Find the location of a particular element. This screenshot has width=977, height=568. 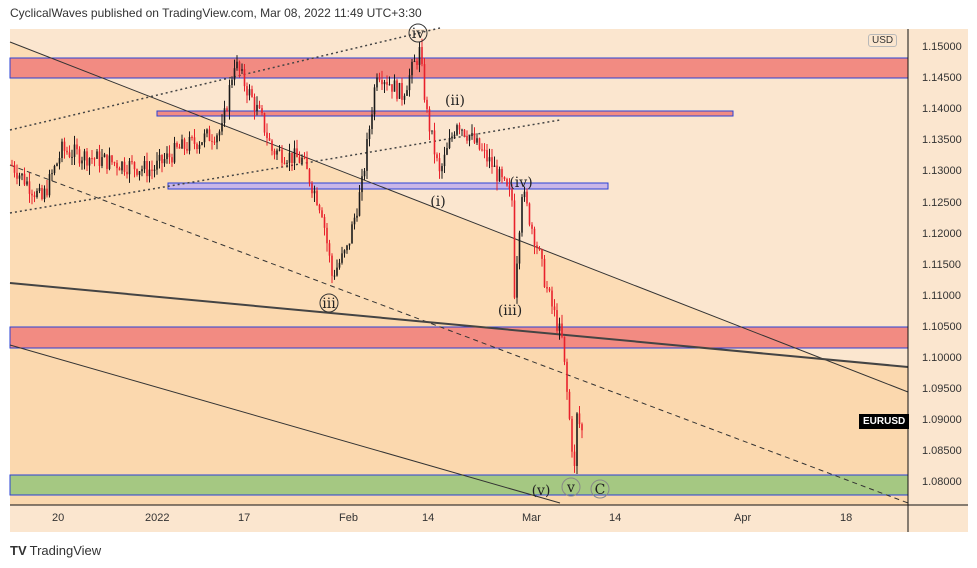

currency-badge: USD is located at coordinates (883, 40).